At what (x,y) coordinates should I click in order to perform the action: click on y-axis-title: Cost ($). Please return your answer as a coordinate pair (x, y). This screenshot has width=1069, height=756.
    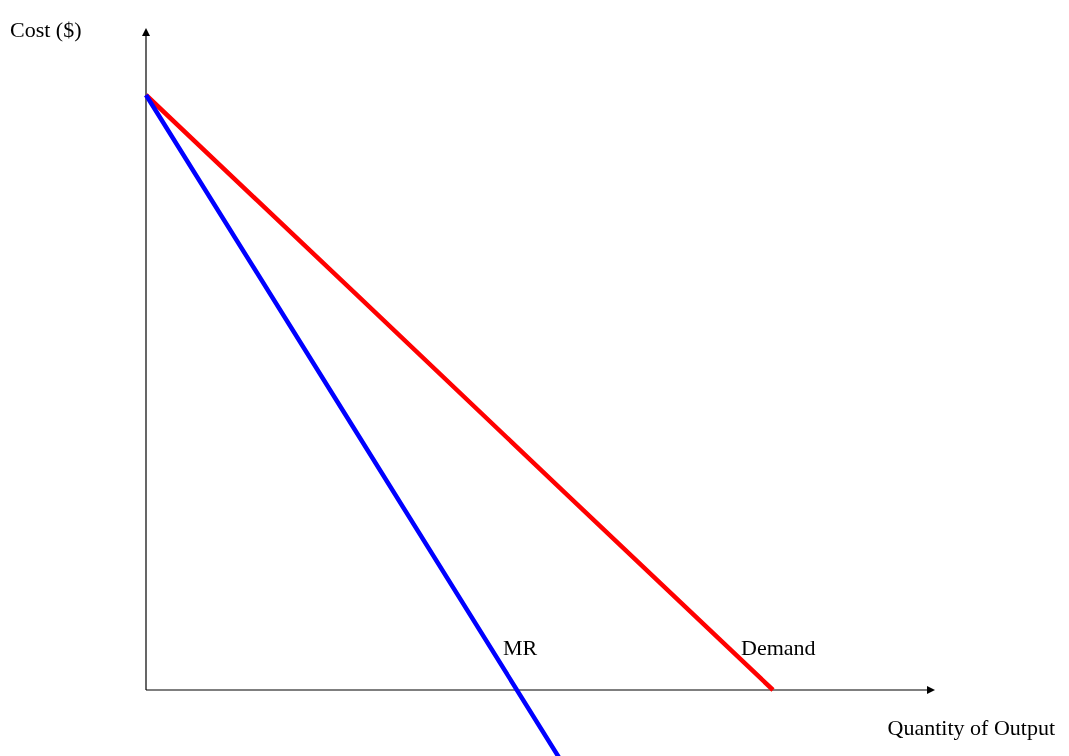
    Looking at the image, I should click on (46, 29).